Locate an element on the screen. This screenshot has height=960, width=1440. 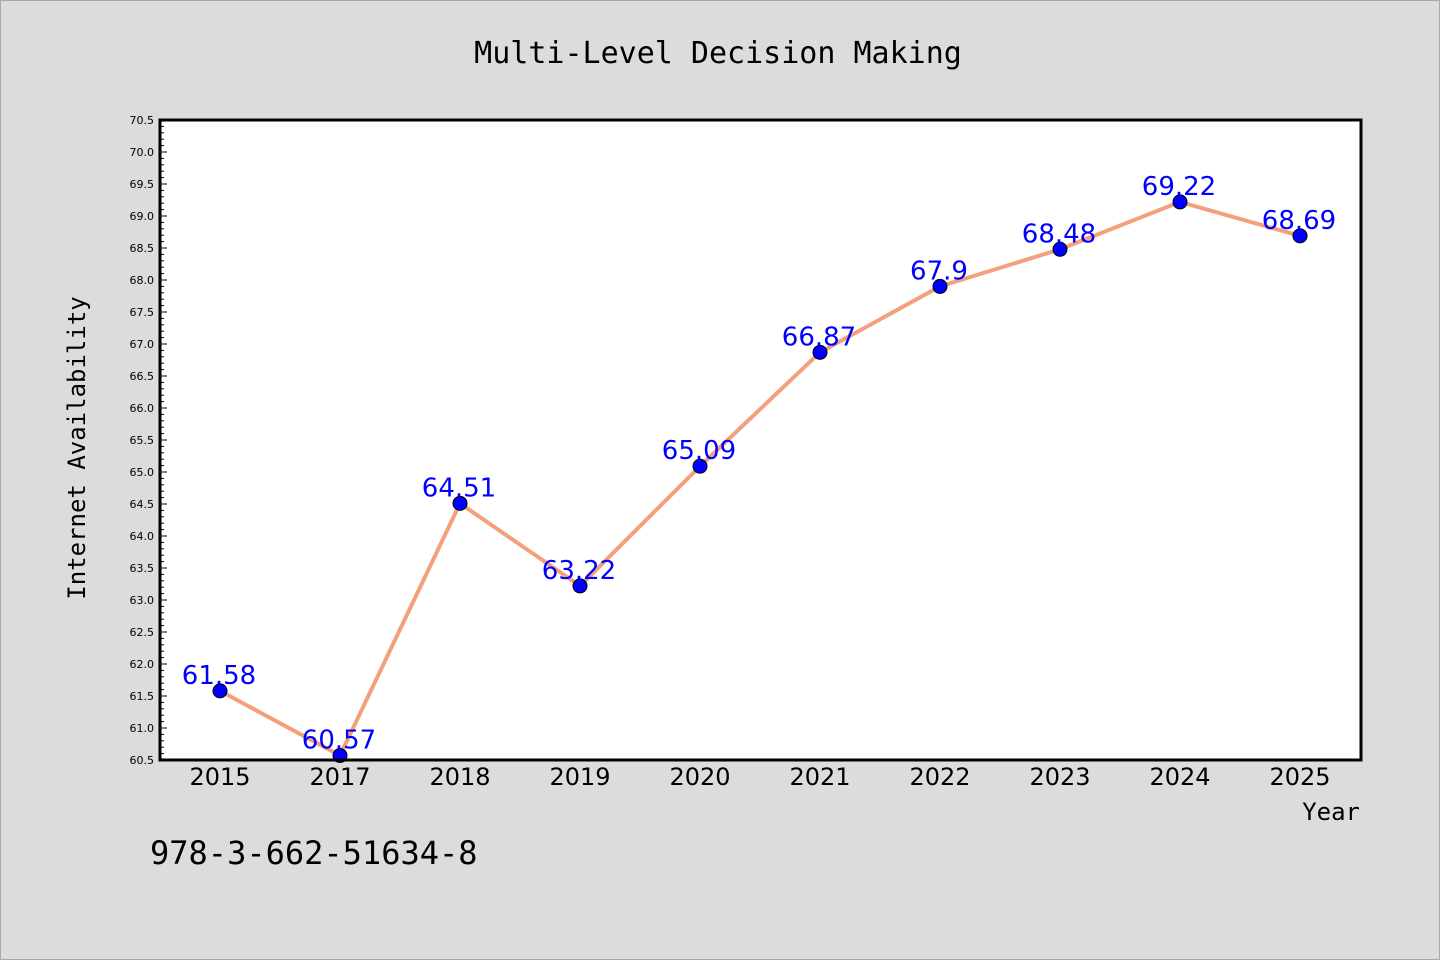
x-tick-label: 2022 is located at coordinates (939, 777).